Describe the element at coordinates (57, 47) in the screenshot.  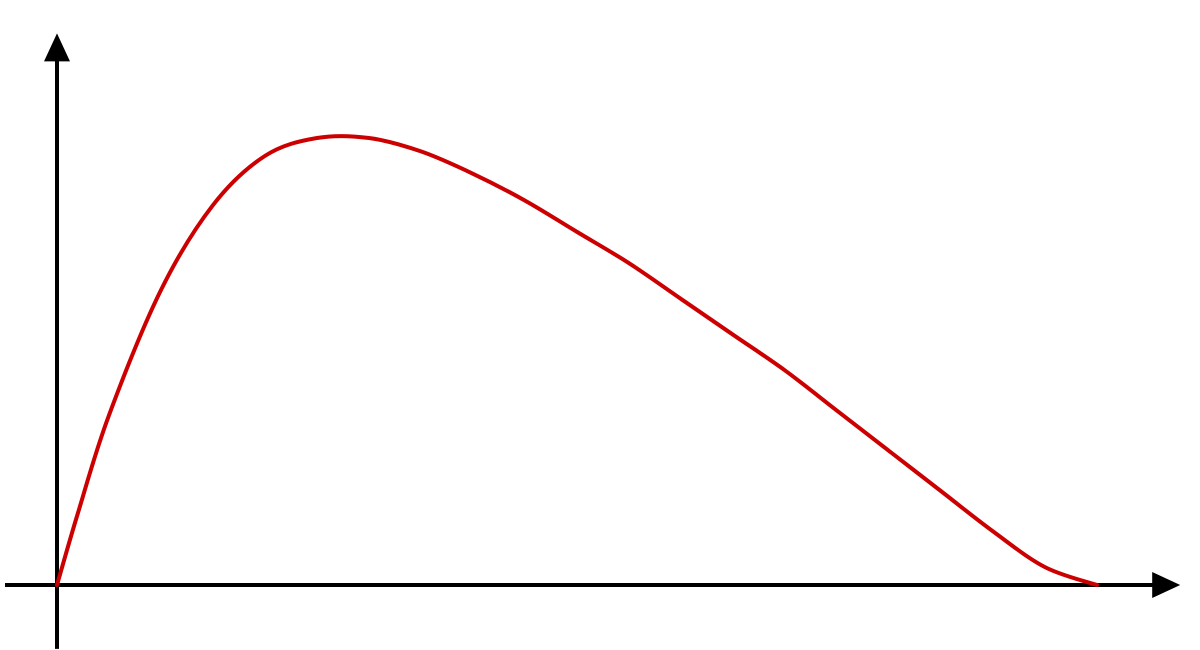
I see `y-axis-arrowhead` at that location.